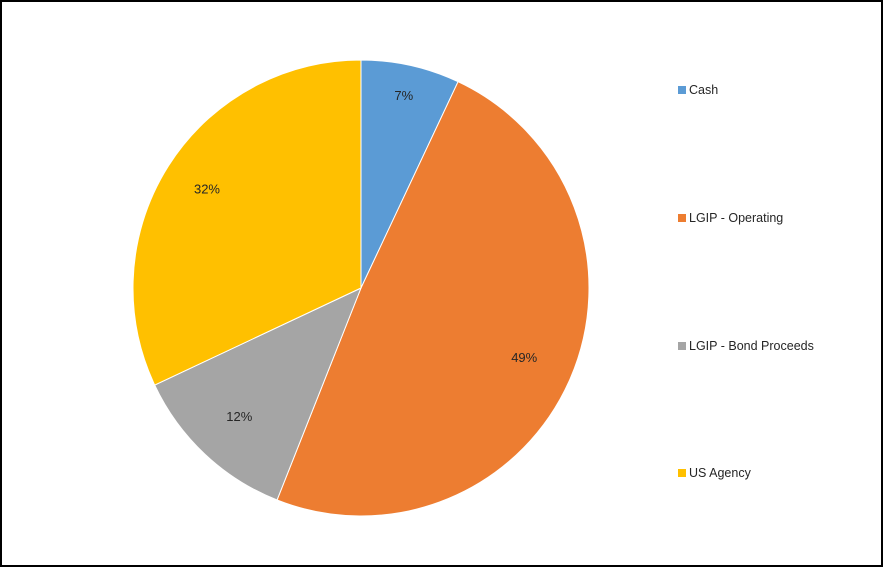 The image size is (883, 567). What do you see at coordinates (239, 416) in the screenshot?
I see `slice-data-label: 12%` at bounding box center [239, 416].